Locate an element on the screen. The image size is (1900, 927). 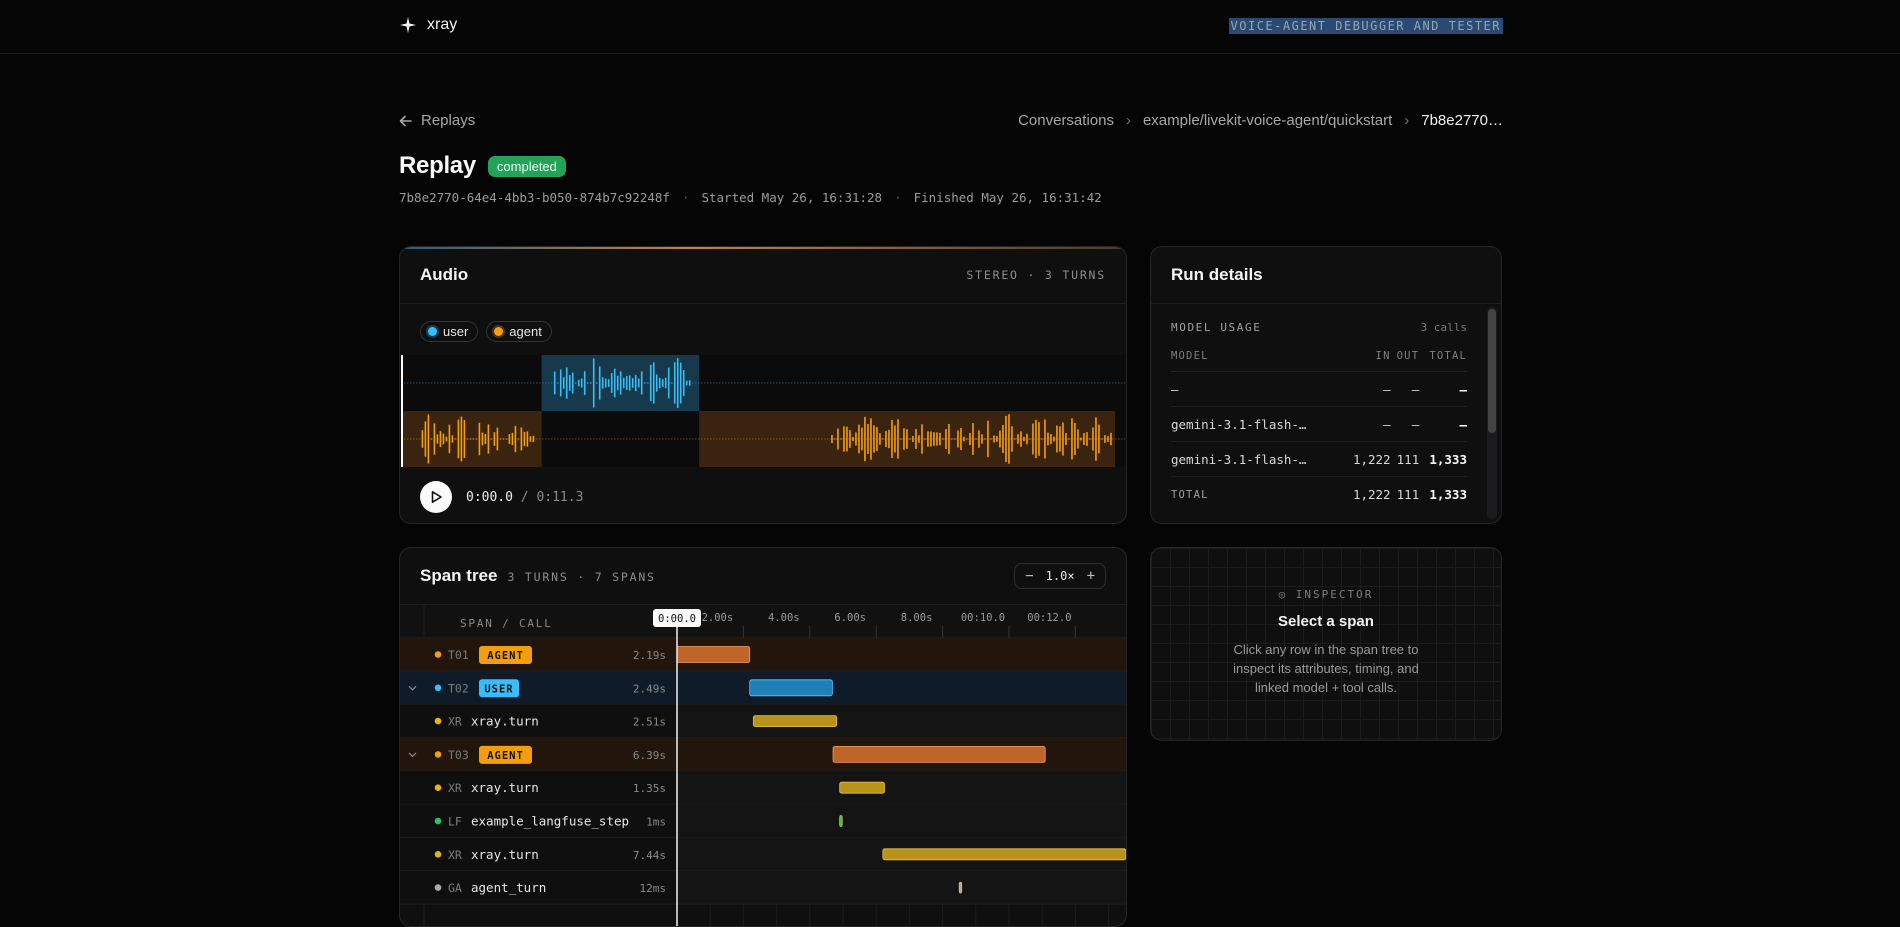
breadcrumb-project: example/livekit-voice-agent/quickstart is located at coordinates (1267, 120).